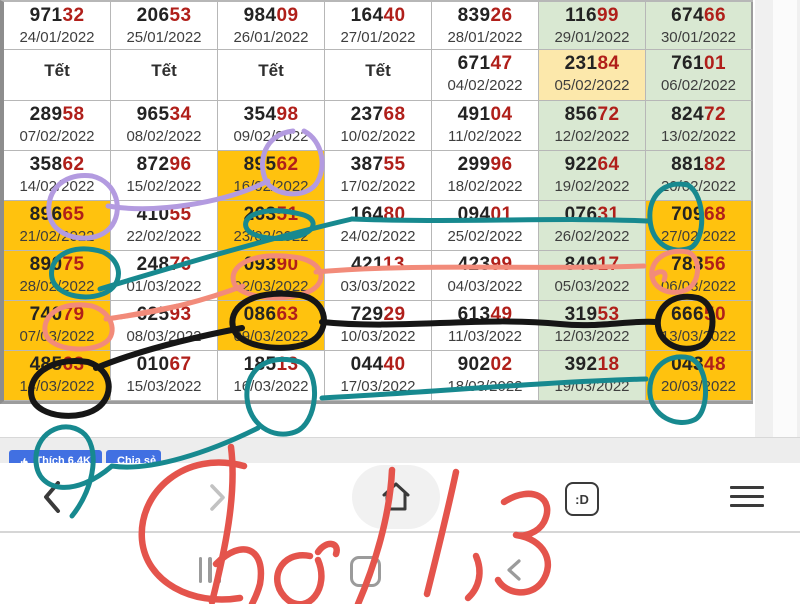  I want to click on result-date: 18/03/2022, so click(485, 386).